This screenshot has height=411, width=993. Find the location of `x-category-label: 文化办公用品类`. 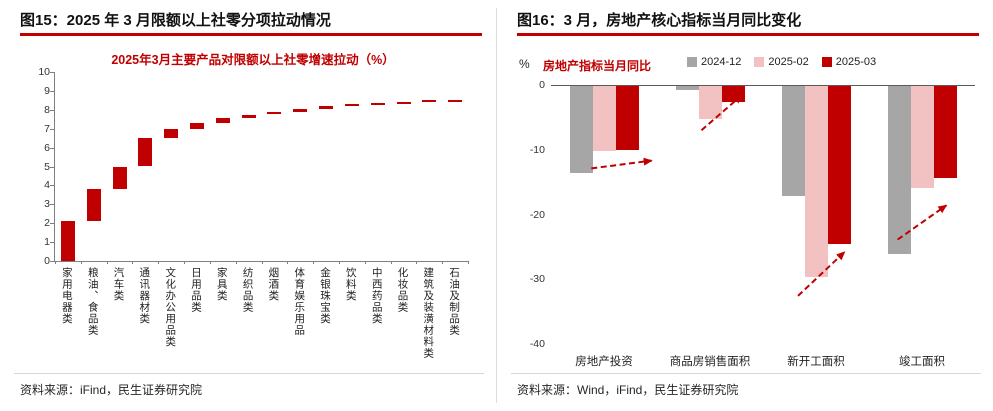

x-category-label: 文化办公用品类 is located at coordinates (170, 307).